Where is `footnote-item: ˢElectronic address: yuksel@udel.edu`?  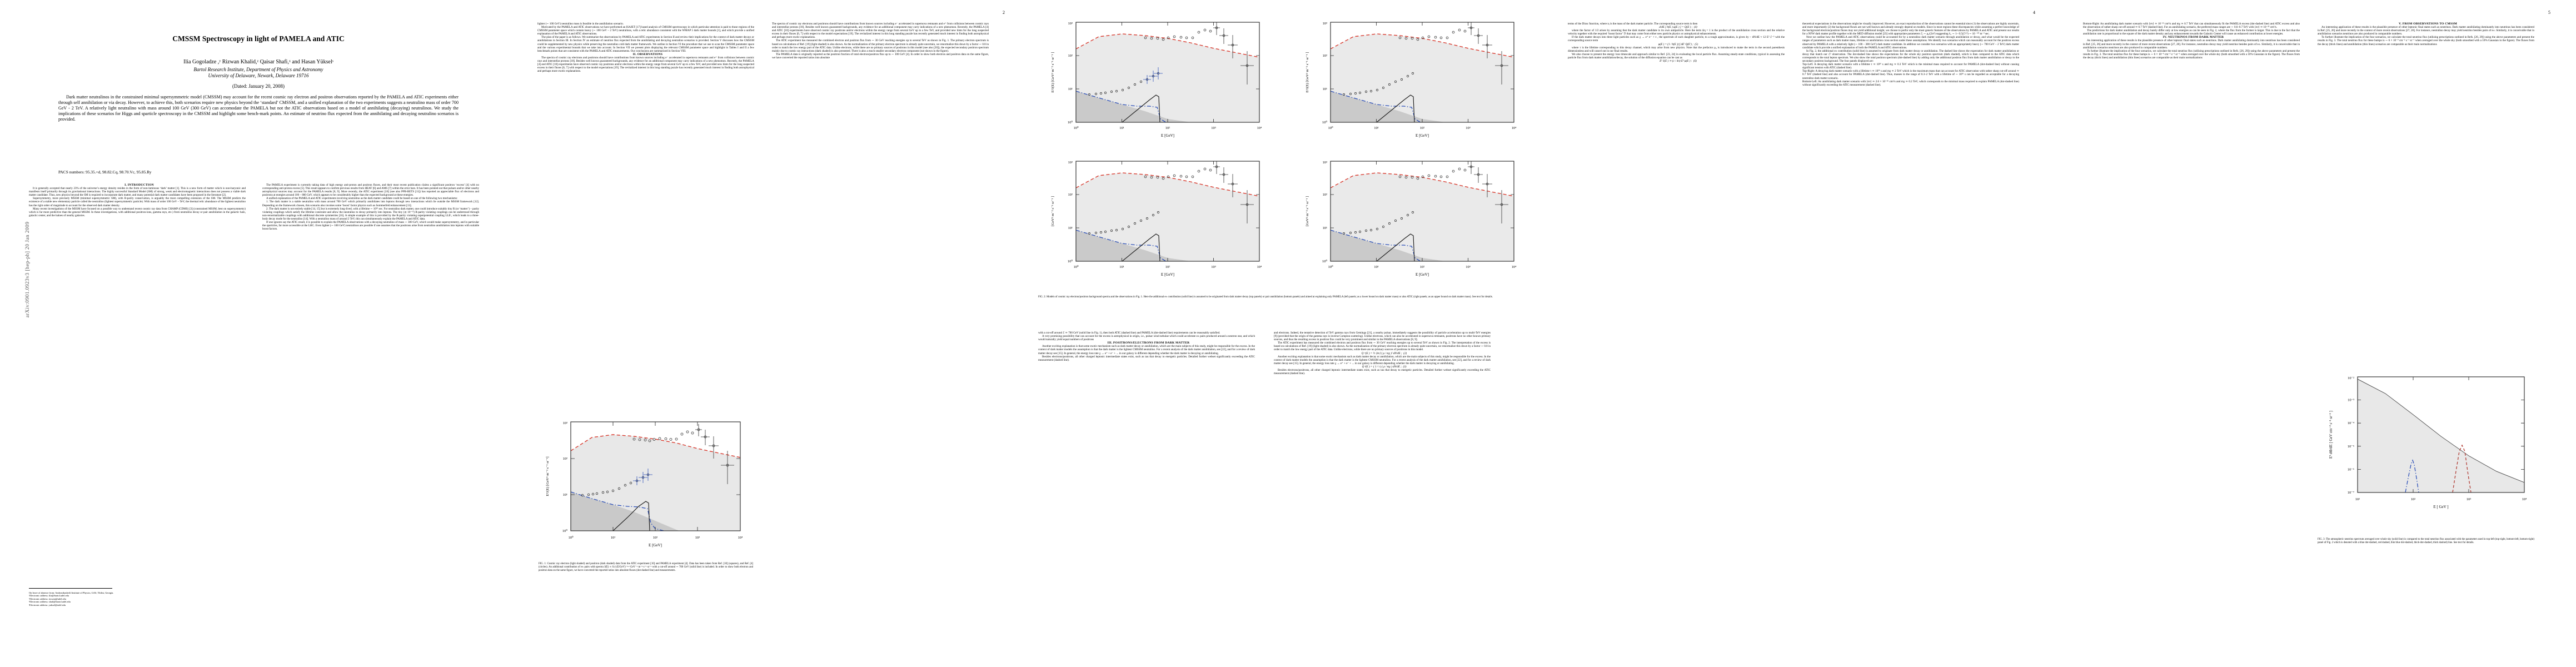
footnote-item: ˢElectronic address: yuksel@udel.edu is located at coordinates (47, 604).